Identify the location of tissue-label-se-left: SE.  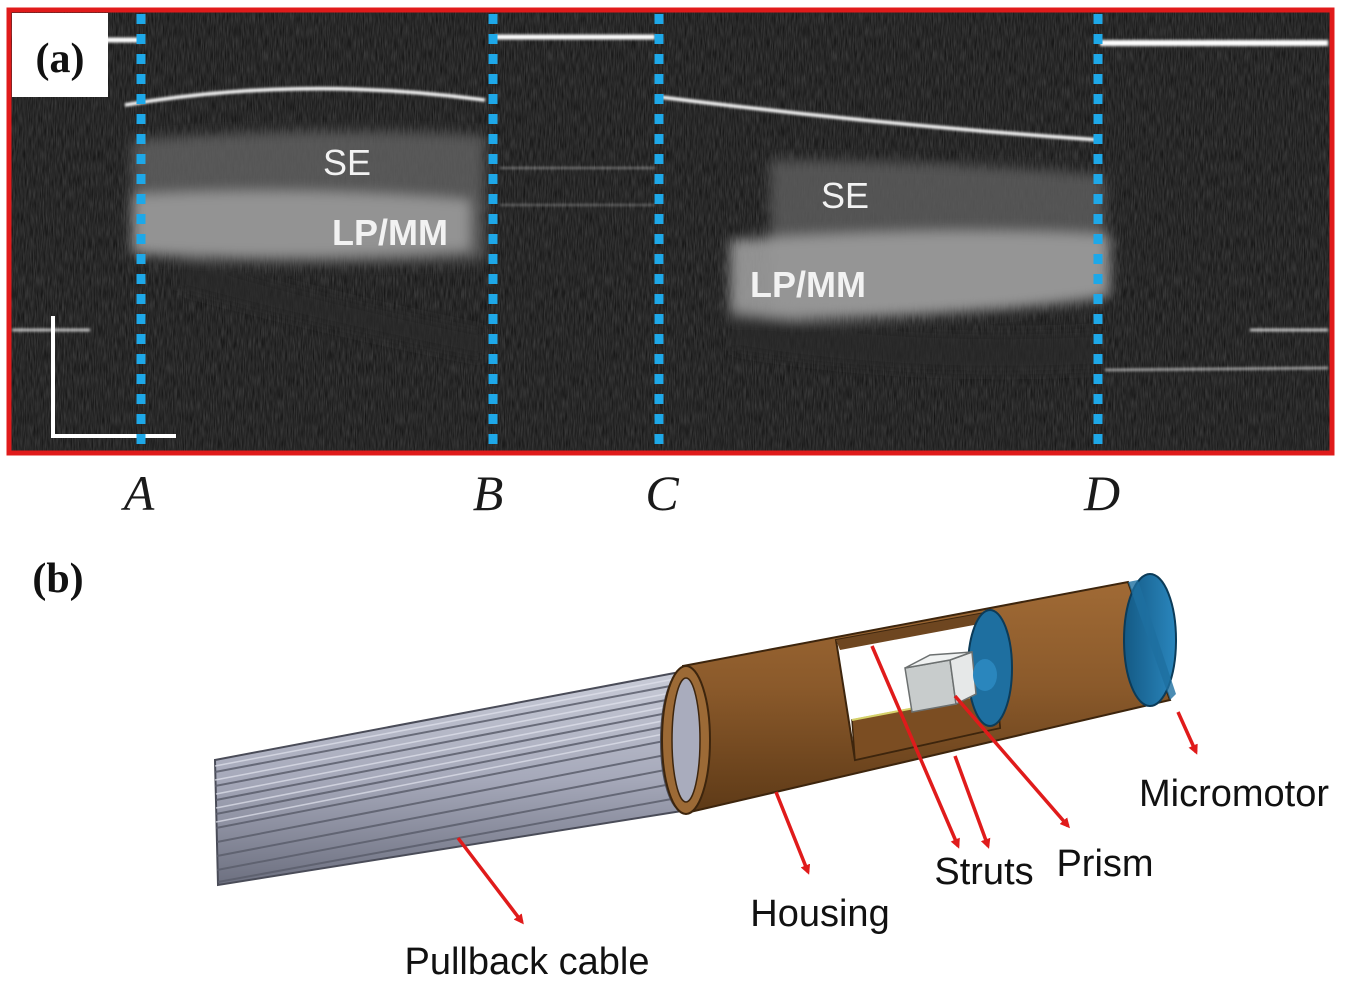
(347, 162).